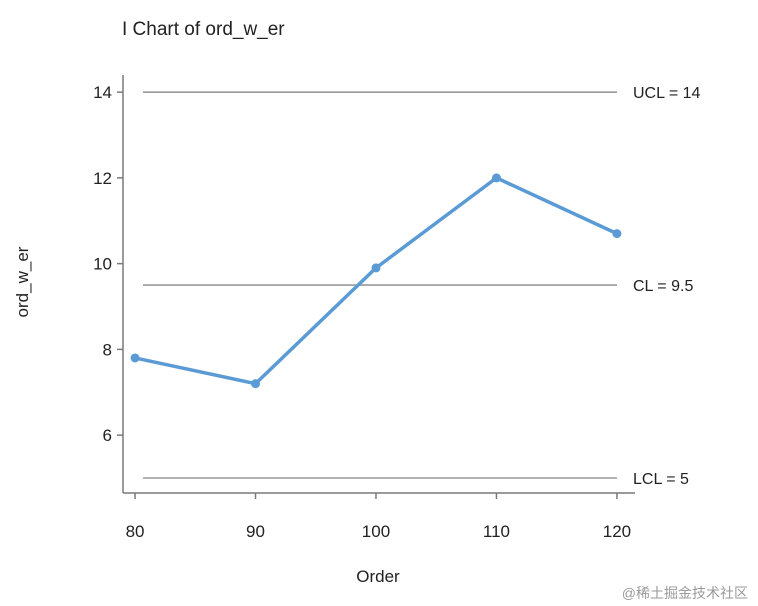 The width and height of the screenshot is (758, 606). What do you see at coordinates (255, 531) in the screenshot?
I see `x-tick-label: 90` at bounding box center [255, 531].